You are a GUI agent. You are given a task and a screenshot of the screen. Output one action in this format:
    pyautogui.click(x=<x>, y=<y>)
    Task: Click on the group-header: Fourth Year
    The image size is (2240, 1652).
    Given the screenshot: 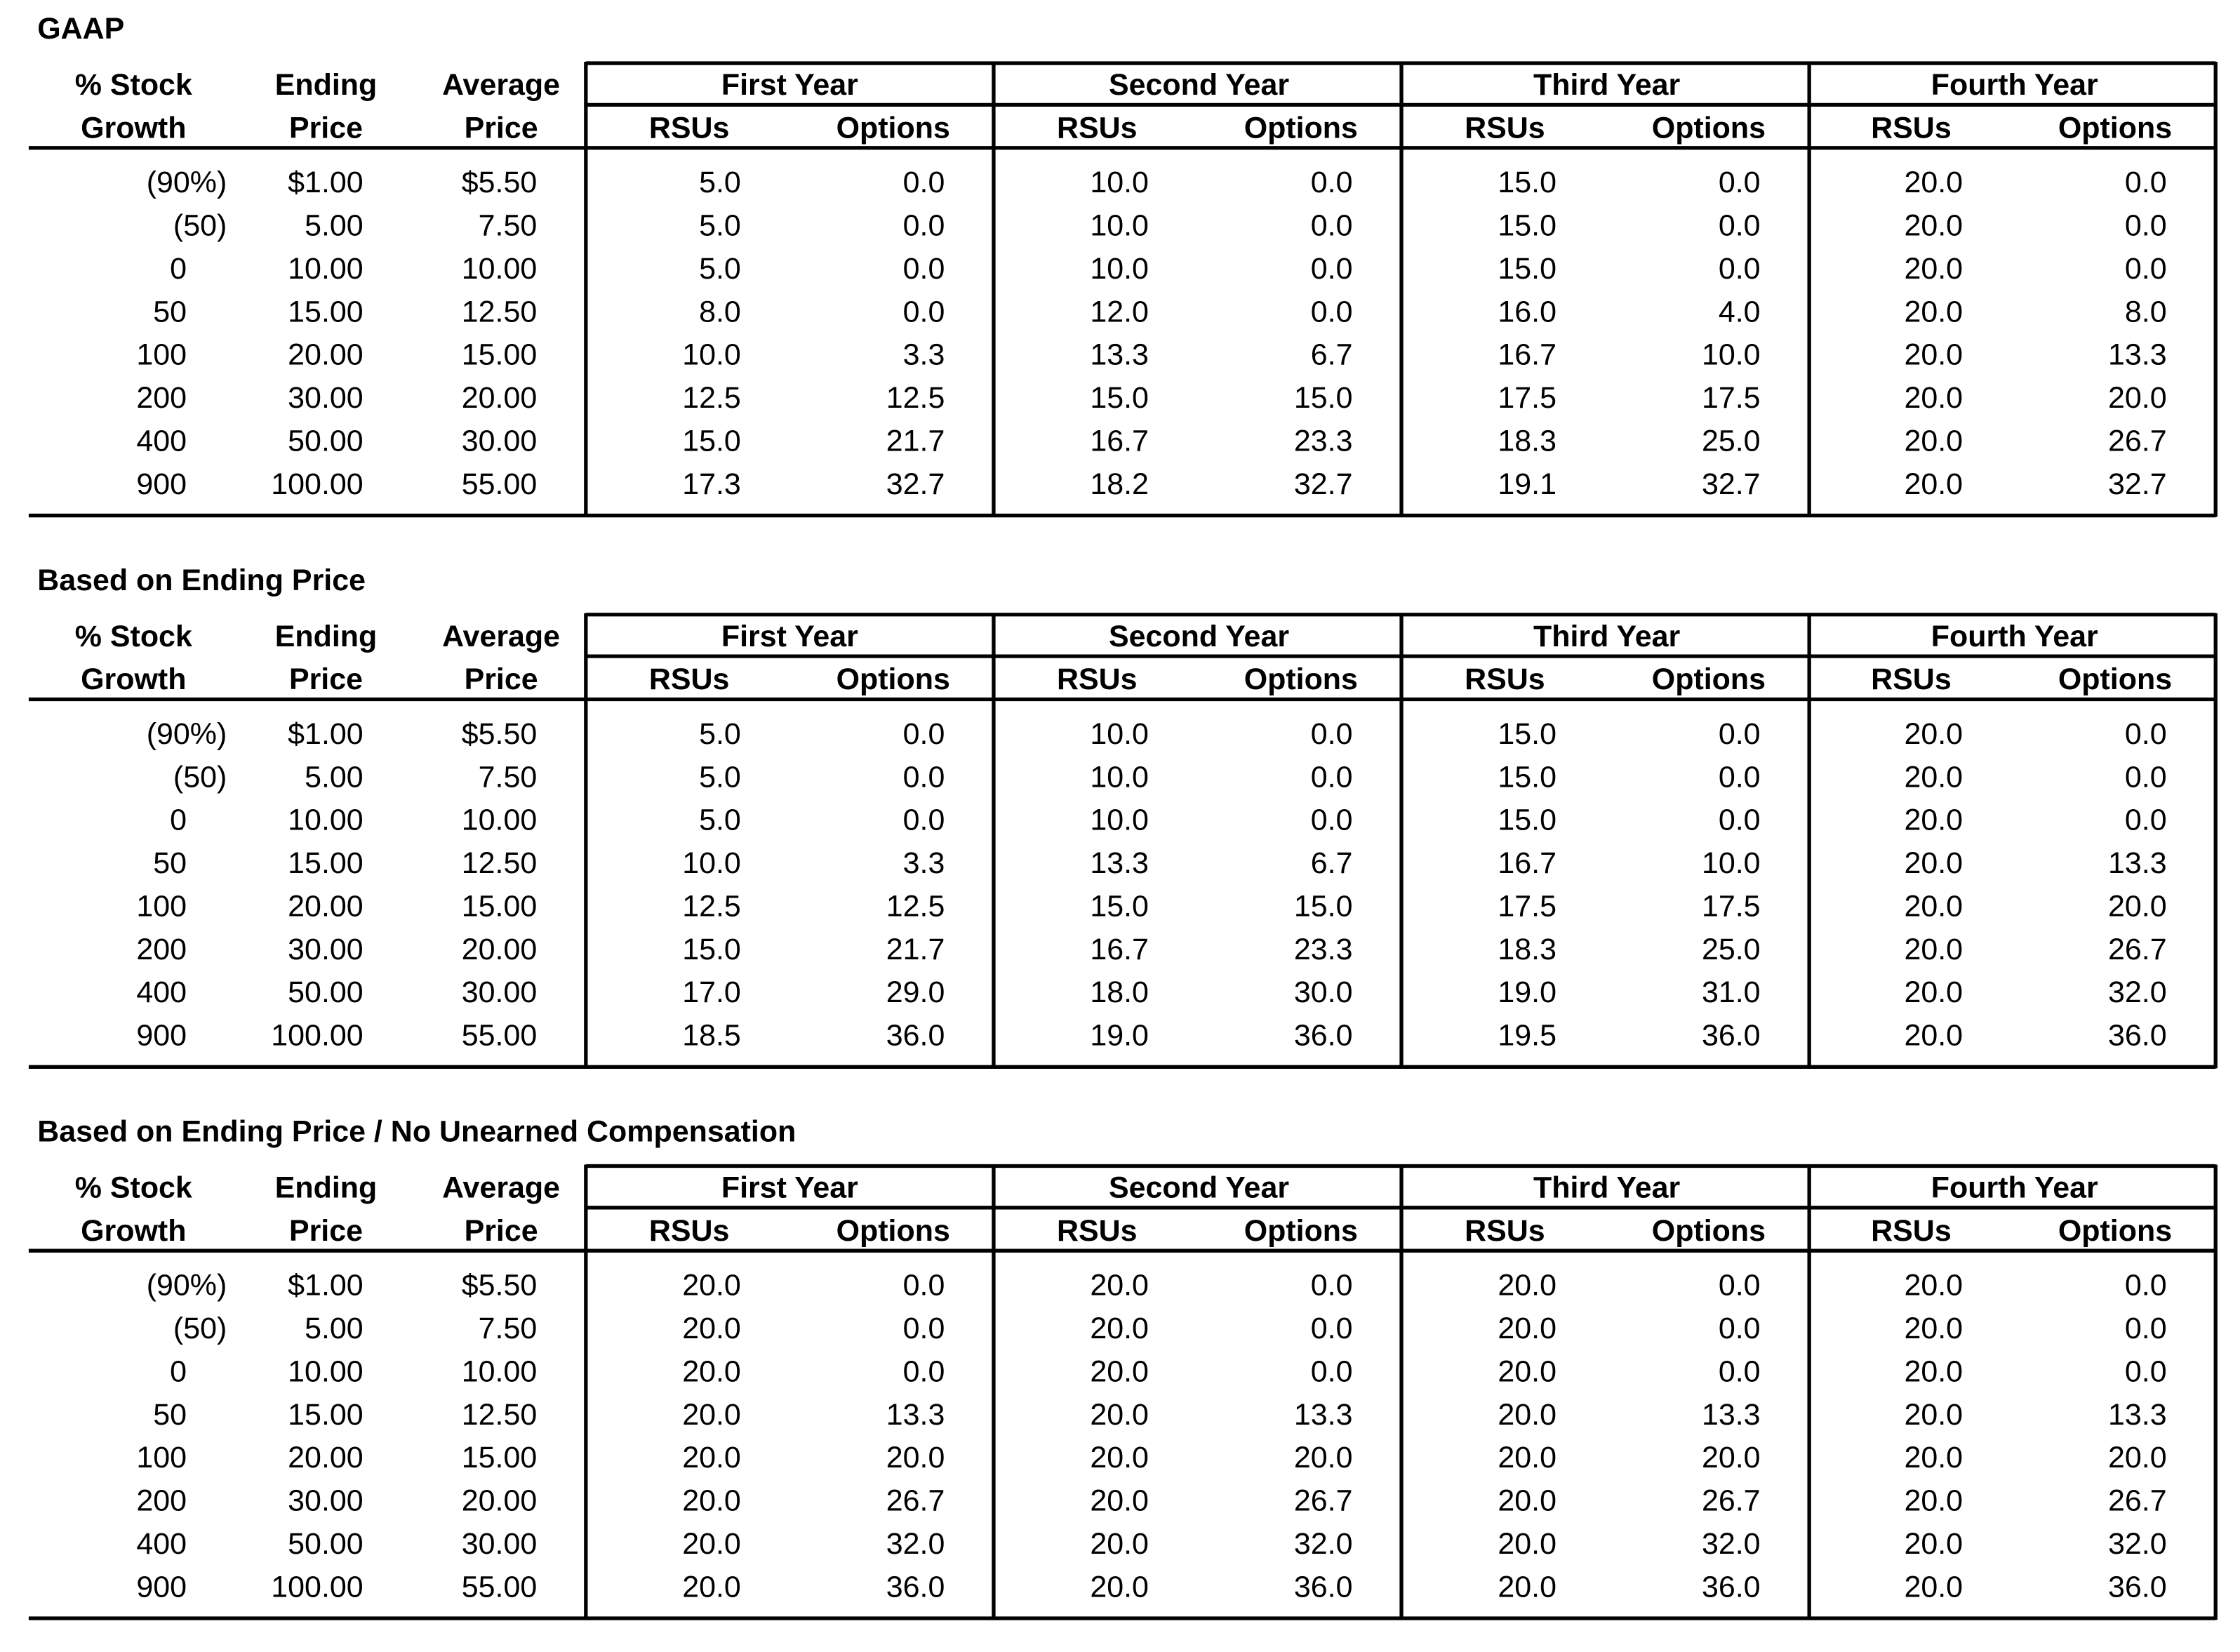 What is the action you would take?
    pyautogui.click(x=2014, y=636)
    